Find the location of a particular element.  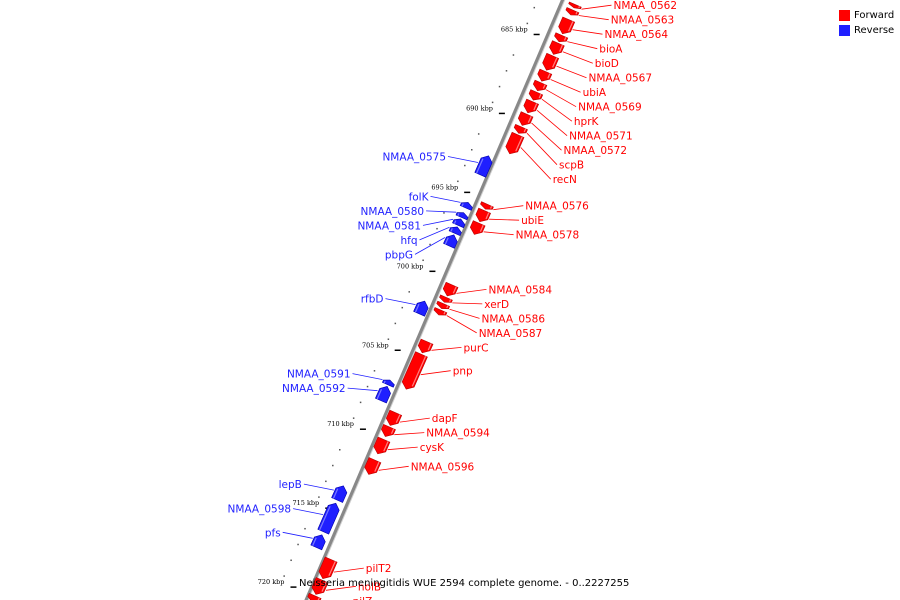

gene-label: NMAA_0581 is located at coordinates (389, 226).